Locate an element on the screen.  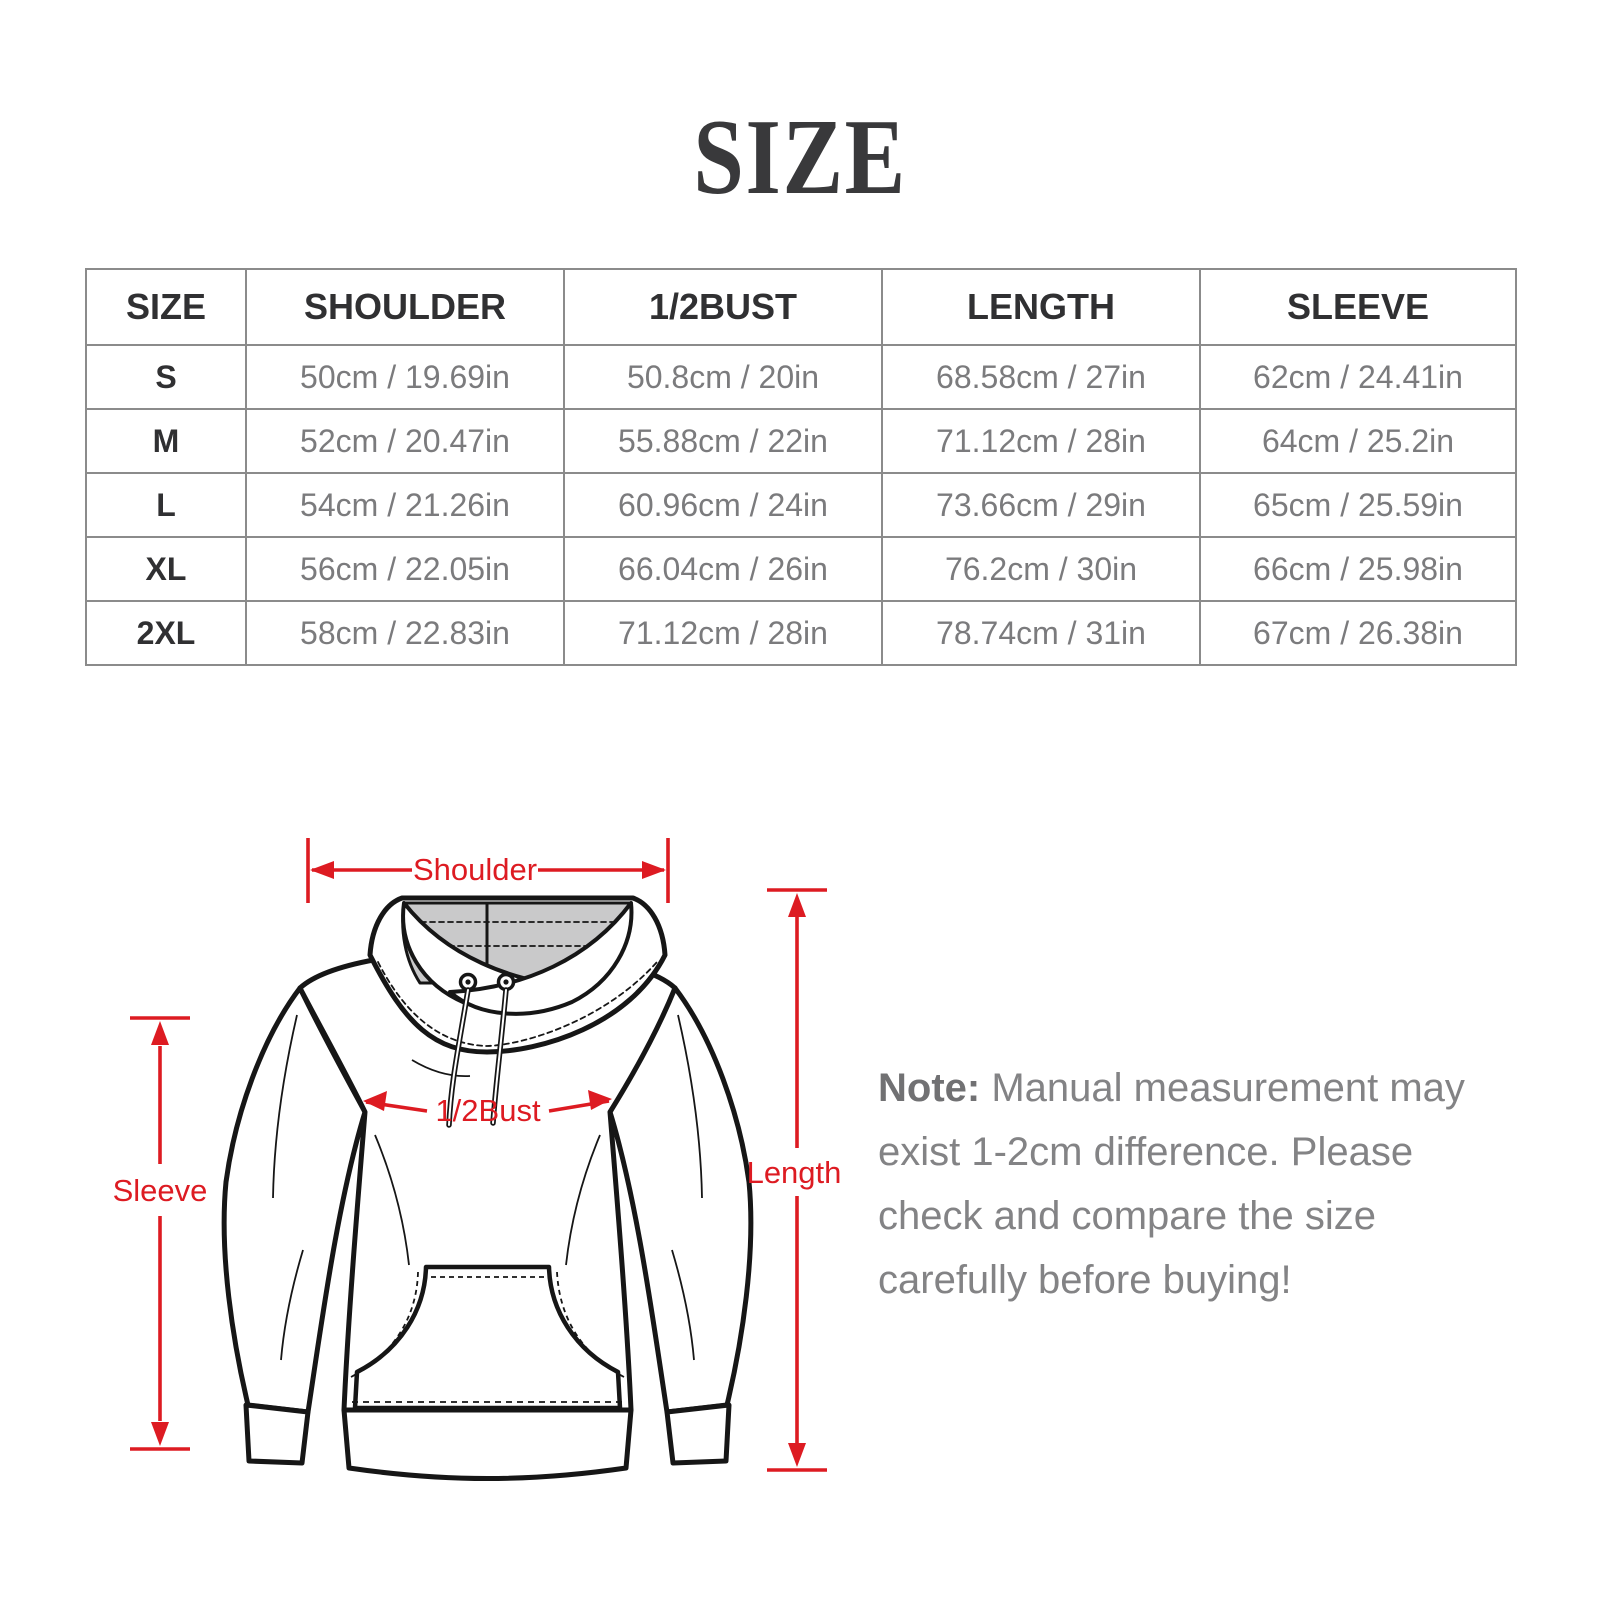
hoodie-hem is located at coordinates (487, 1444).